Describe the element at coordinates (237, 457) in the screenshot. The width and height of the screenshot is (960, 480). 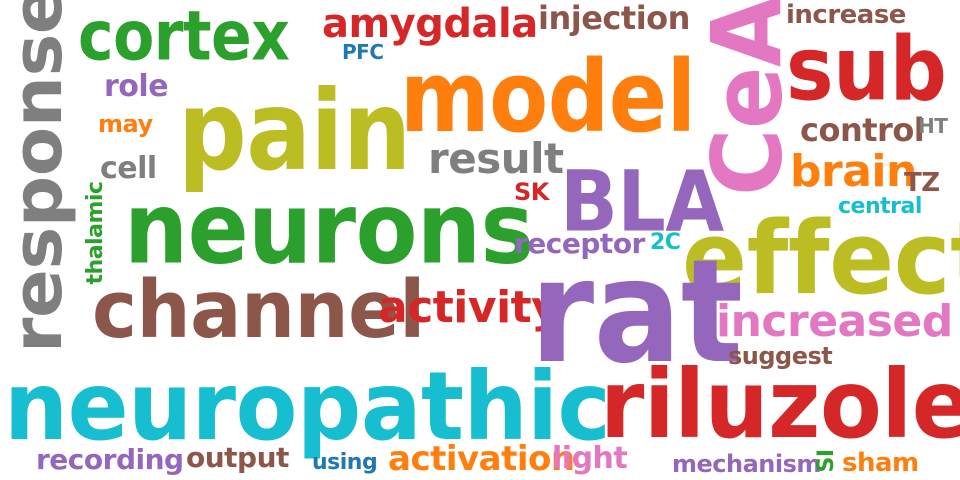
I see `word-output: output` at that location.